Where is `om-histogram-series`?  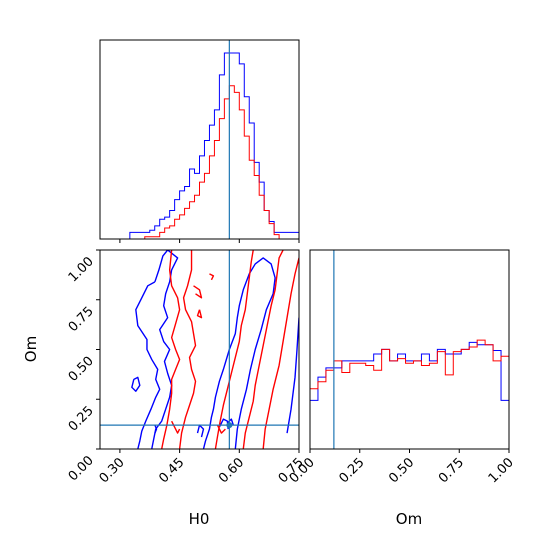
om-histogram-series is located at coordinates (409, 394).